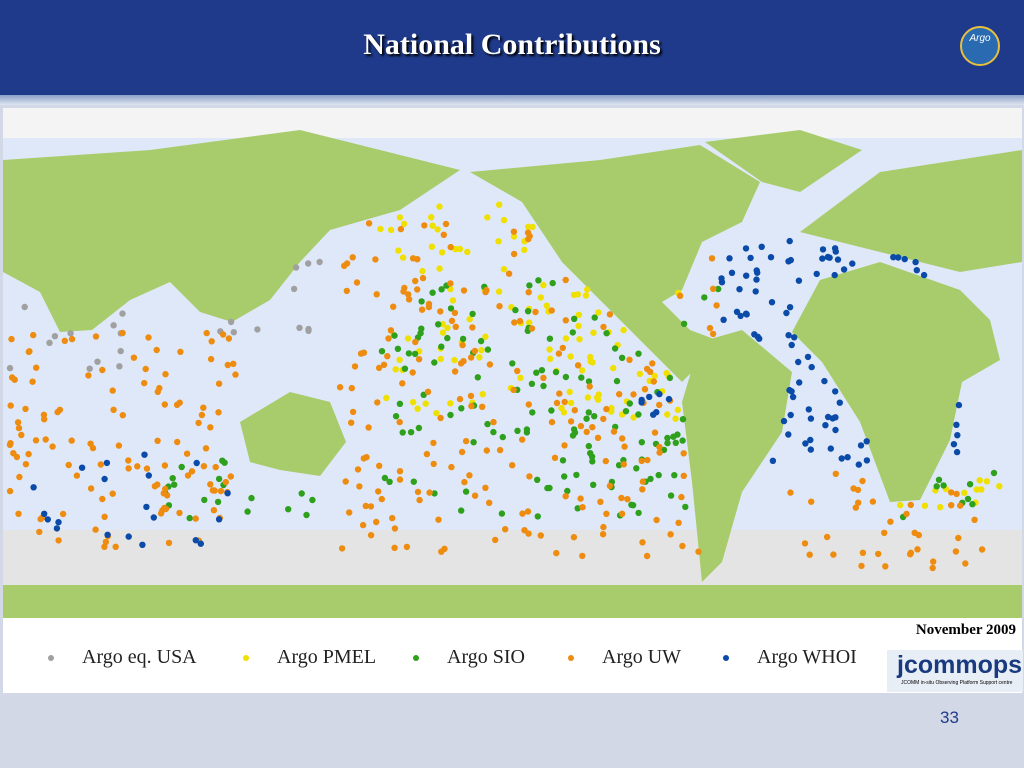 The width and height of the screenshot is (1024, 768). I want to click on legend-item: Argo SIO, so click(469, 657).